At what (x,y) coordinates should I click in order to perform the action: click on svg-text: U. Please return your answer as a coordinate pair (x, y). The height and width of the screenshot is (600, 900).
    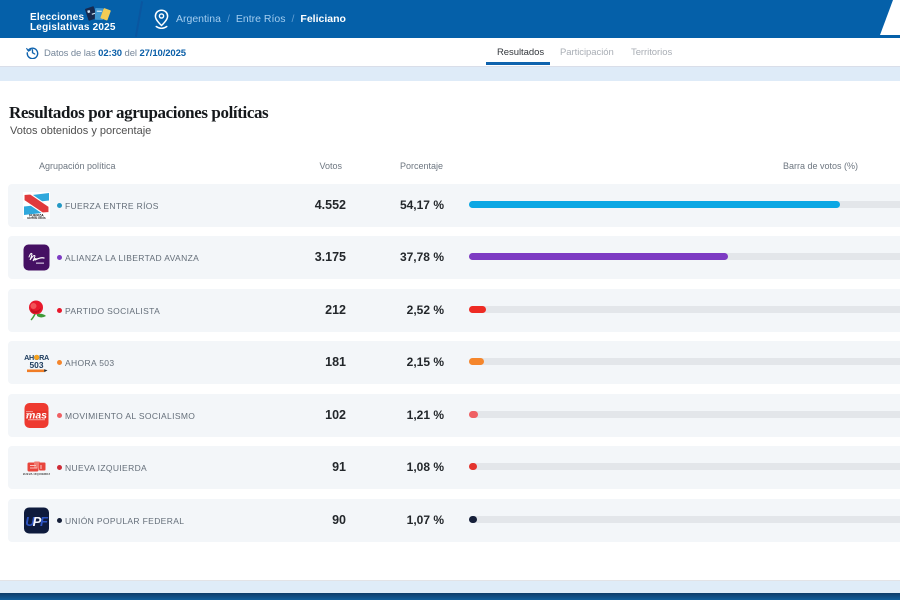
    Looking at the image, I should click on (30, 521).